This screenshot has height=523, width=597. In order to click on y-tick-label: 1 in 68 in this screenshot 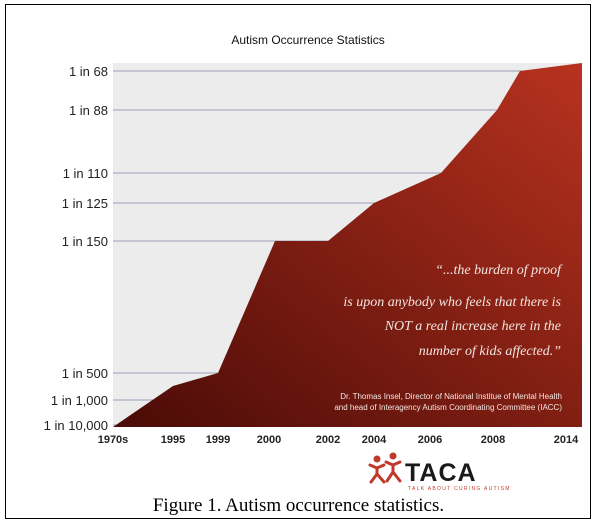, I will do `click(88, 71)`.